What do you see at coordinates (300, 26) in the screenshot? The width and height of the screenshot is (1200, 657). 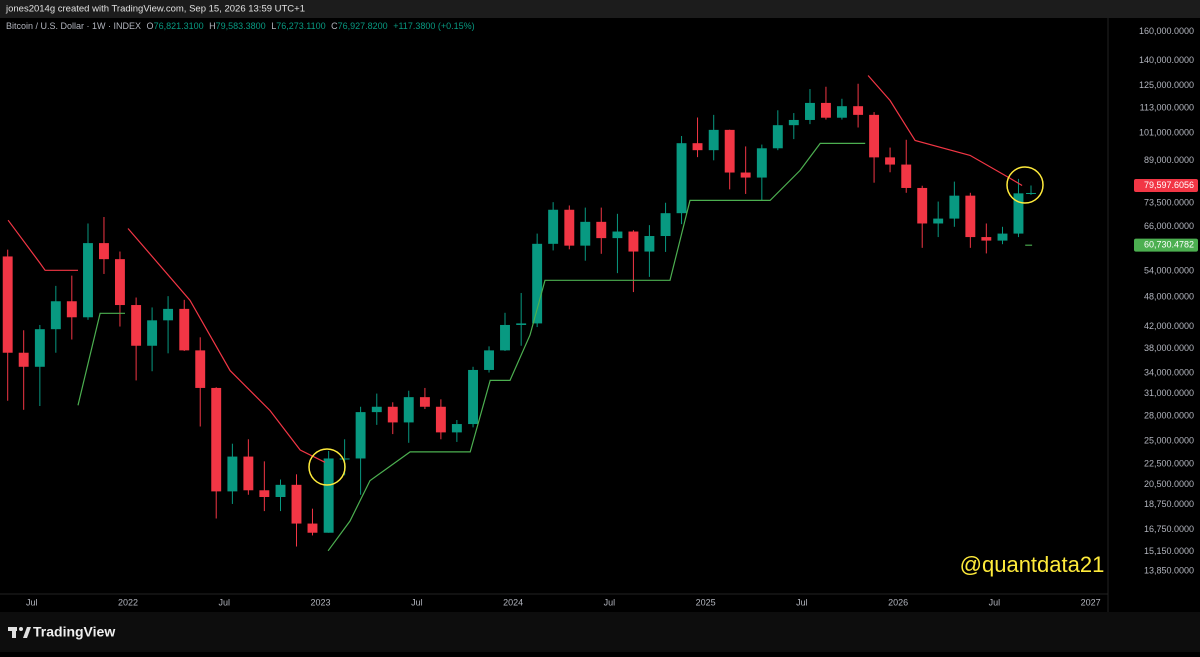 I see `legend-value: 76,273.1100` at bounding box center [300, 26].